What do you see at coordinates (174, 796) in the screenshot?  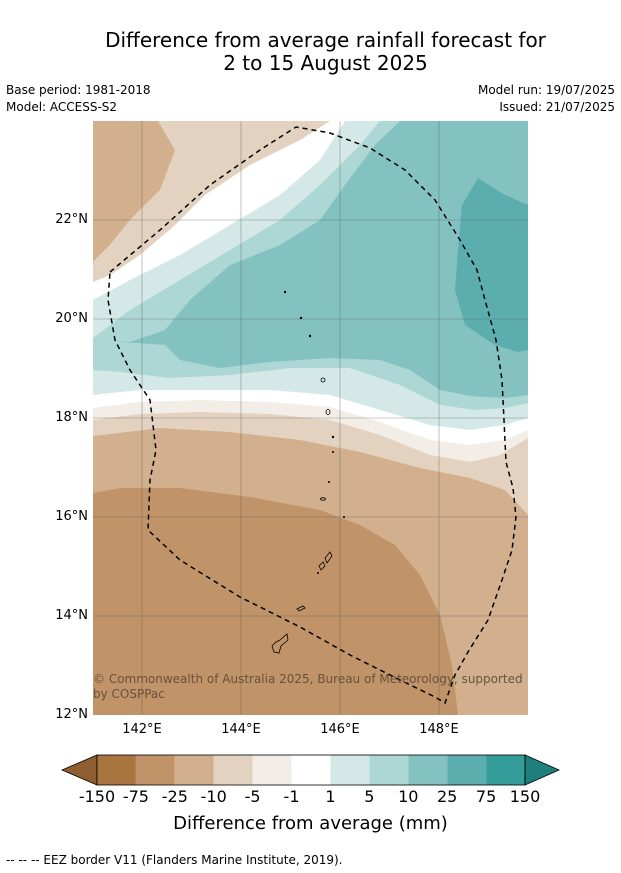 I see `colorbar-tick-label: -25` at bounding box center [174, 796].